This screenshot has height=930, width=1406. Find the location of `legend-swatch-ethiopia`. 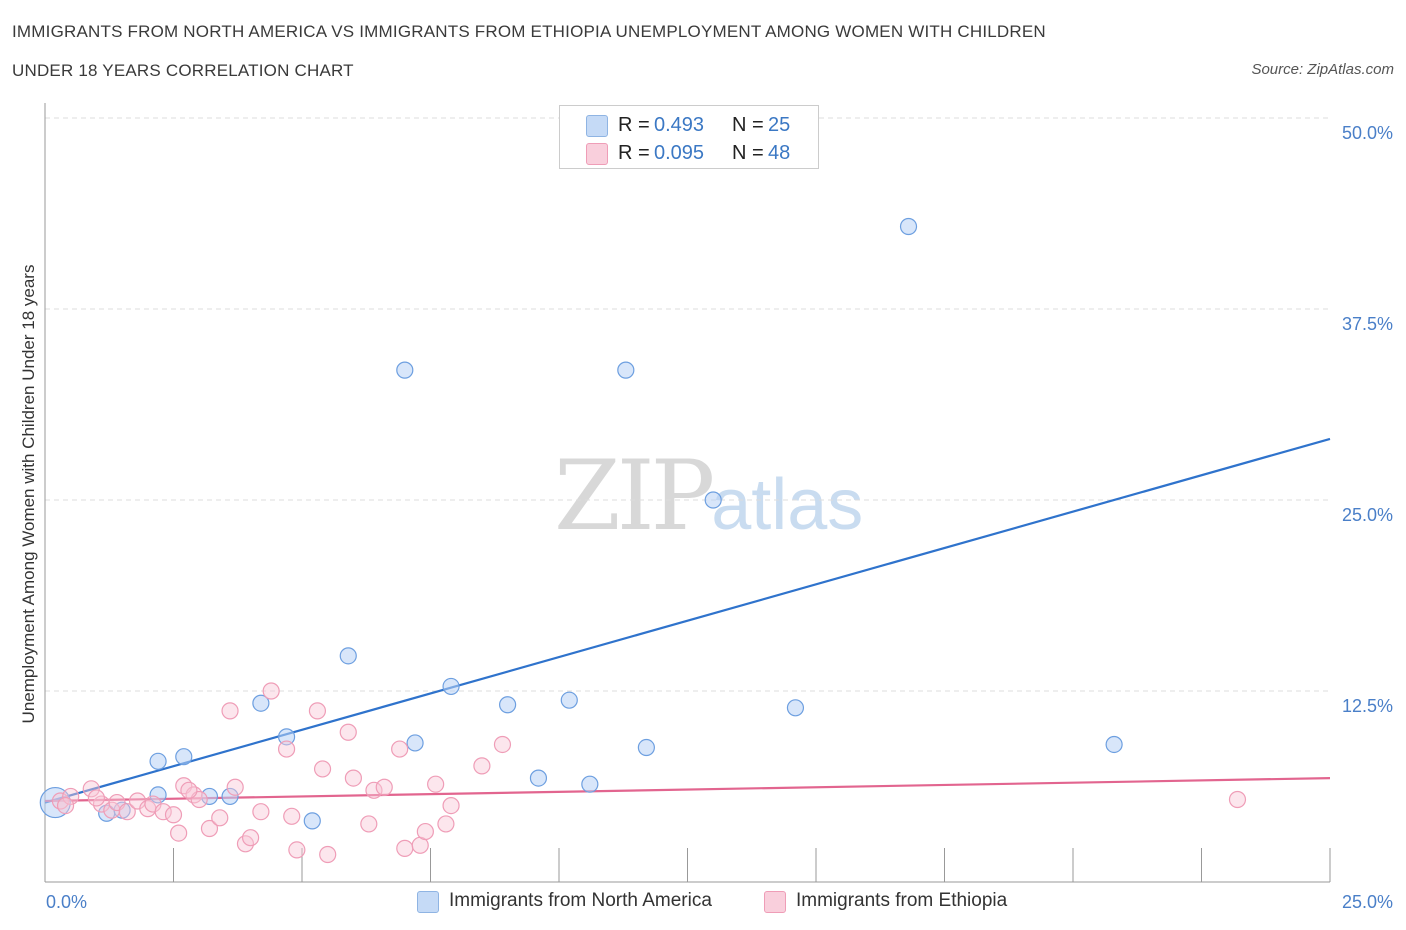

legend-swatch-ethiopia is located at coordinates (597, 154).